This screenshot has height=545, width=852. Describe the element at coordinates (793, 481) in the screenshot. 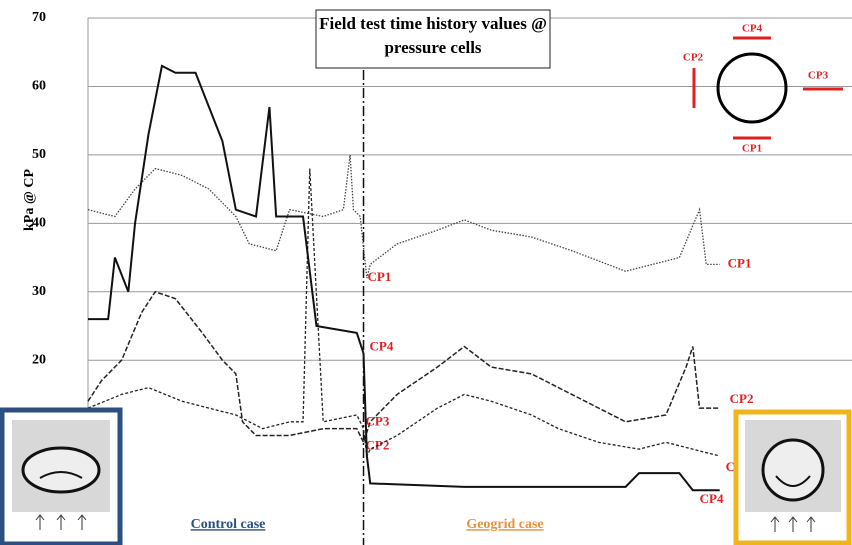

I see `smile` at that location.